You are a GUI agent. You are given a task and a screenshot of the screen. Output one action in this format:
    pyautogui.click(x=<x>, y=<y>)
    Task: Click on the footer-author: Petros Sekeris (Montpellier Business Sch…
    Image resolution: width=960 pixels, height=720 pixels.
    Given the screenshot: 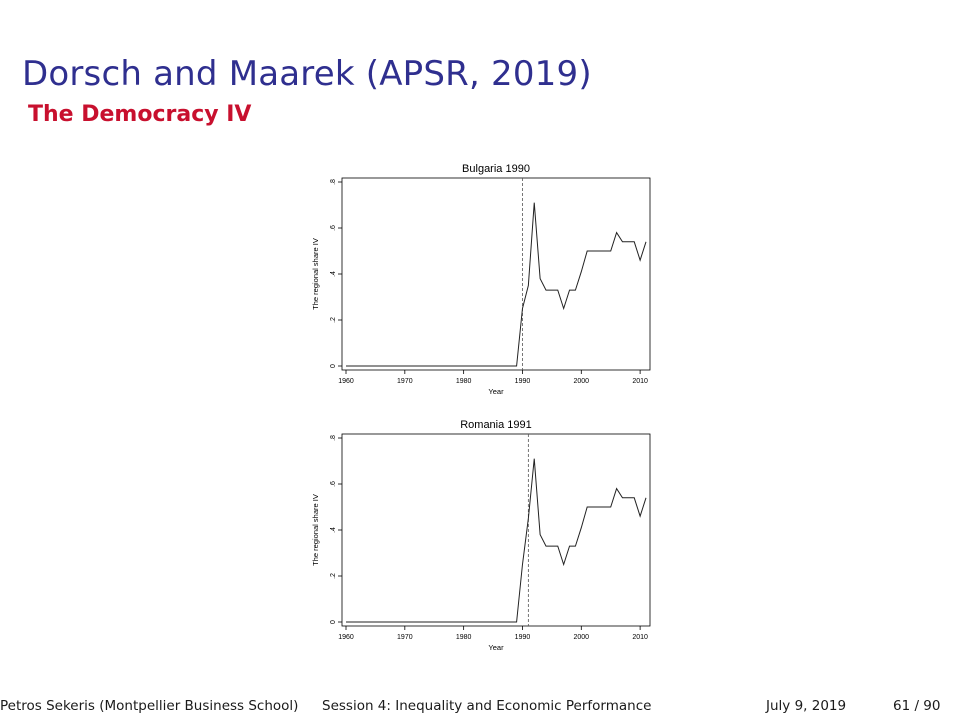 What is the action you would take?
    pyautogui.click(x=149, y=706)
    